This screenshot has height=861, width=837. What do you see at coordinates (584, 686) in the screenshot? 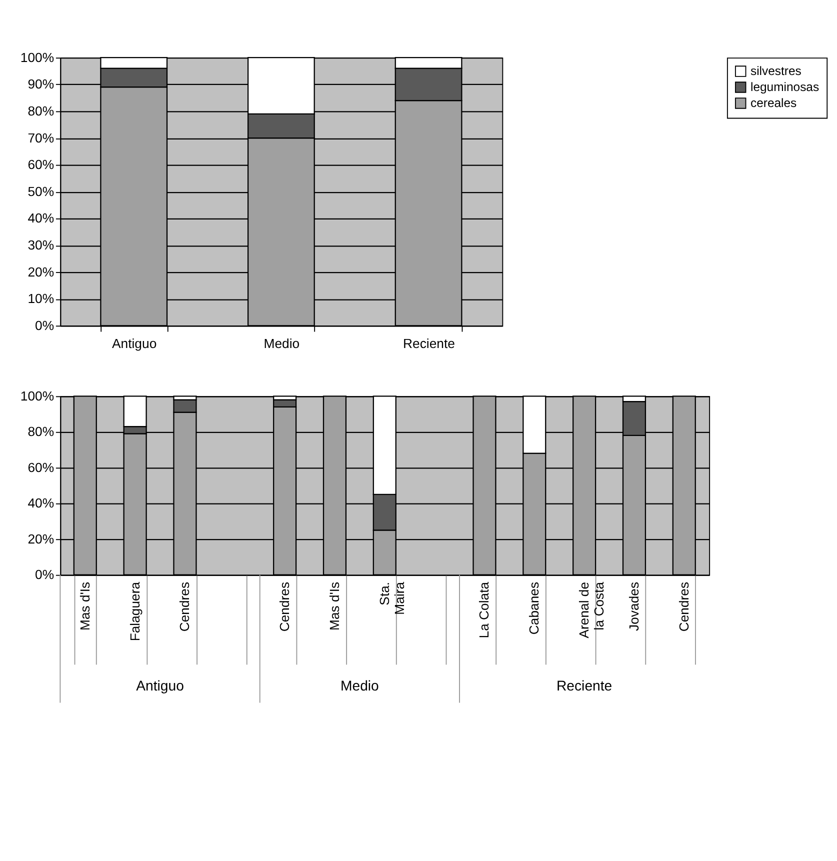
I see `text: Reciente` at bounding box center [584, 686].